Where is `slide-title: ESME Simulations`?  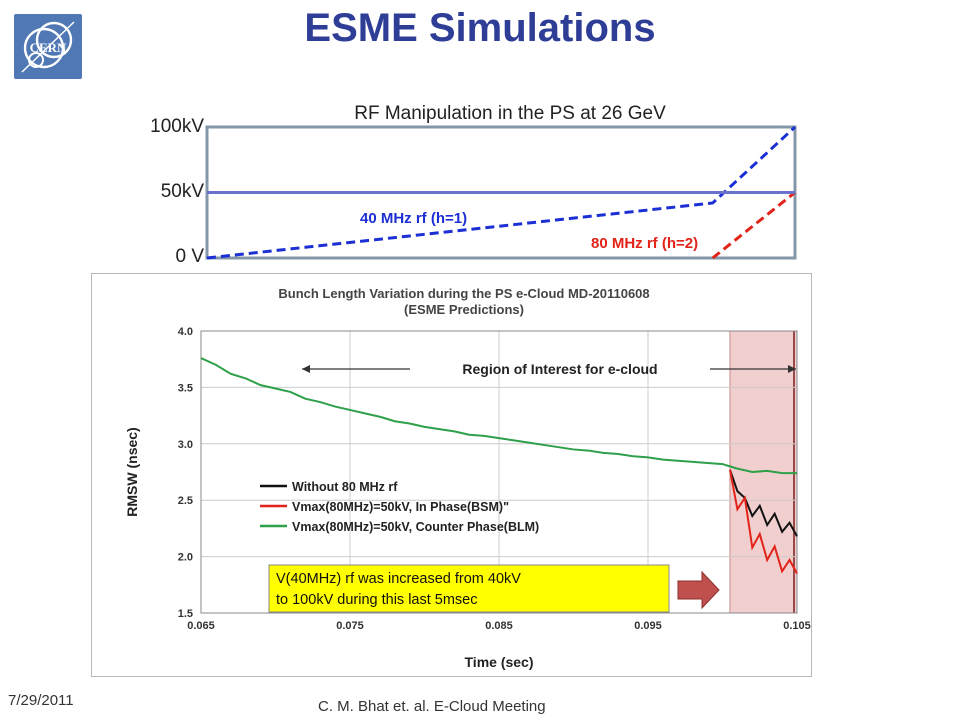 slide-title: ESME Simulations is located at coordinates (480, 28).